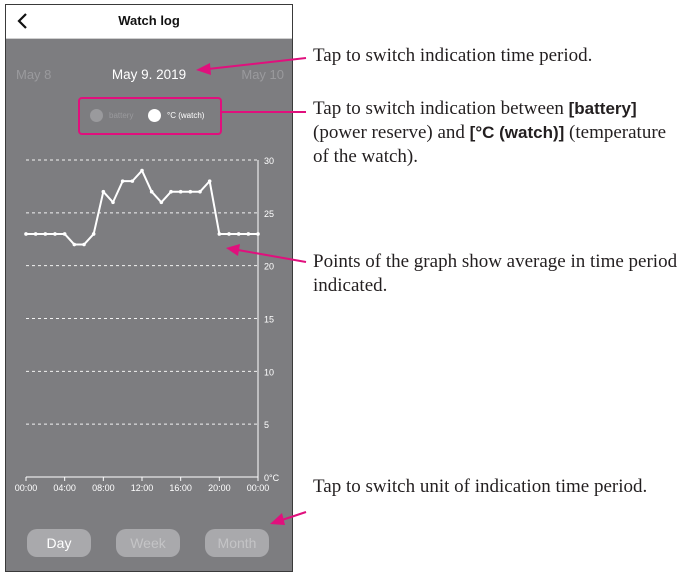 Image resolution: width=684 pixels, height=578 pixels. What do you see at coordinates (269, 161) in the screenshot?
I see `y-tick-label: 30` at bounding box center [269, 161].